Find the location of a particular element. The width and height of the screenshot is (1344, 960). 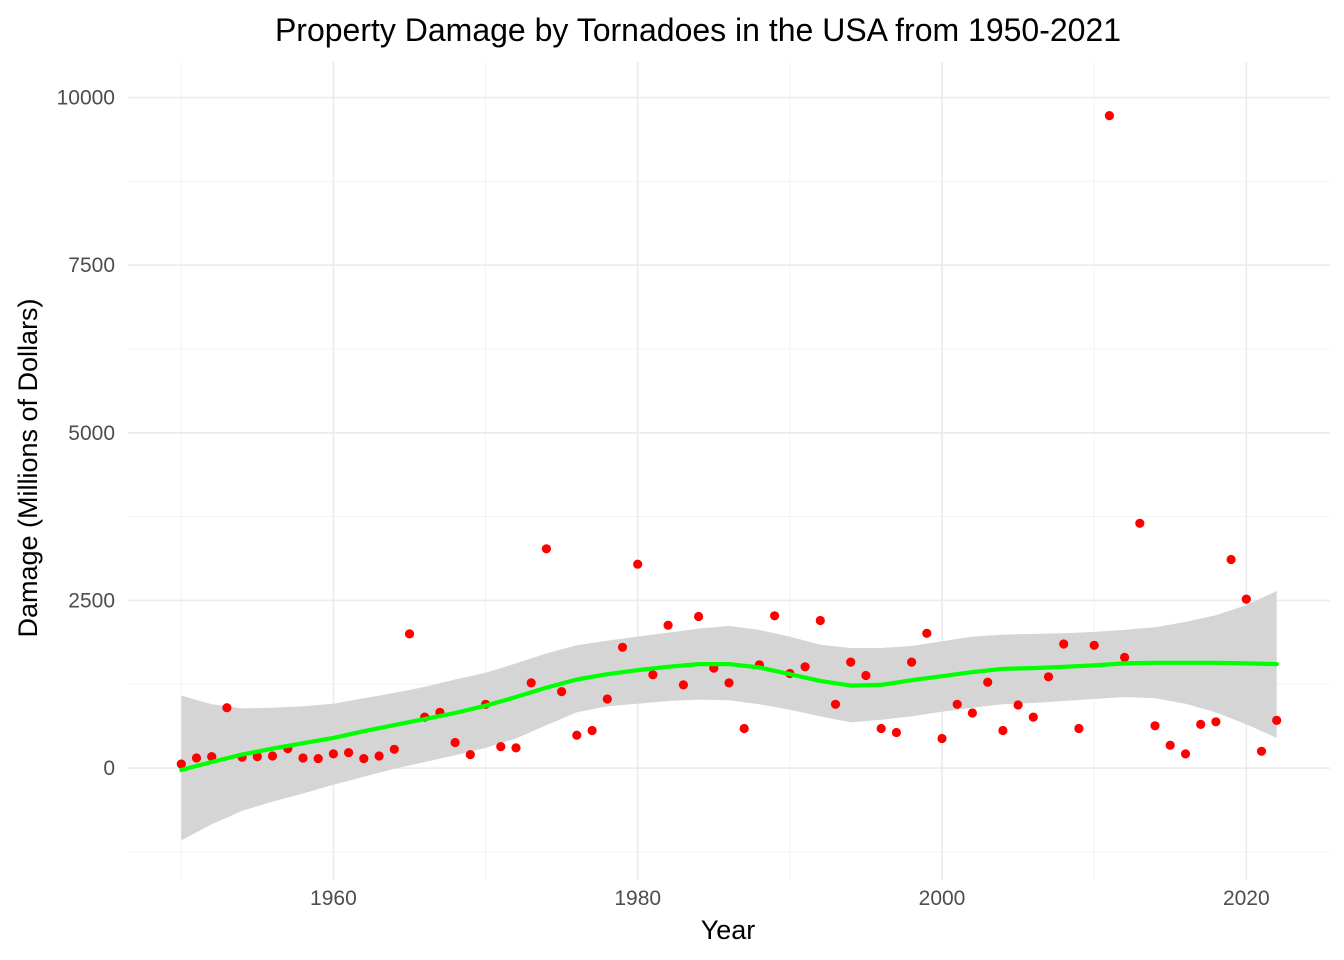

smooth-line-layer is located at coordinates (729, 716).